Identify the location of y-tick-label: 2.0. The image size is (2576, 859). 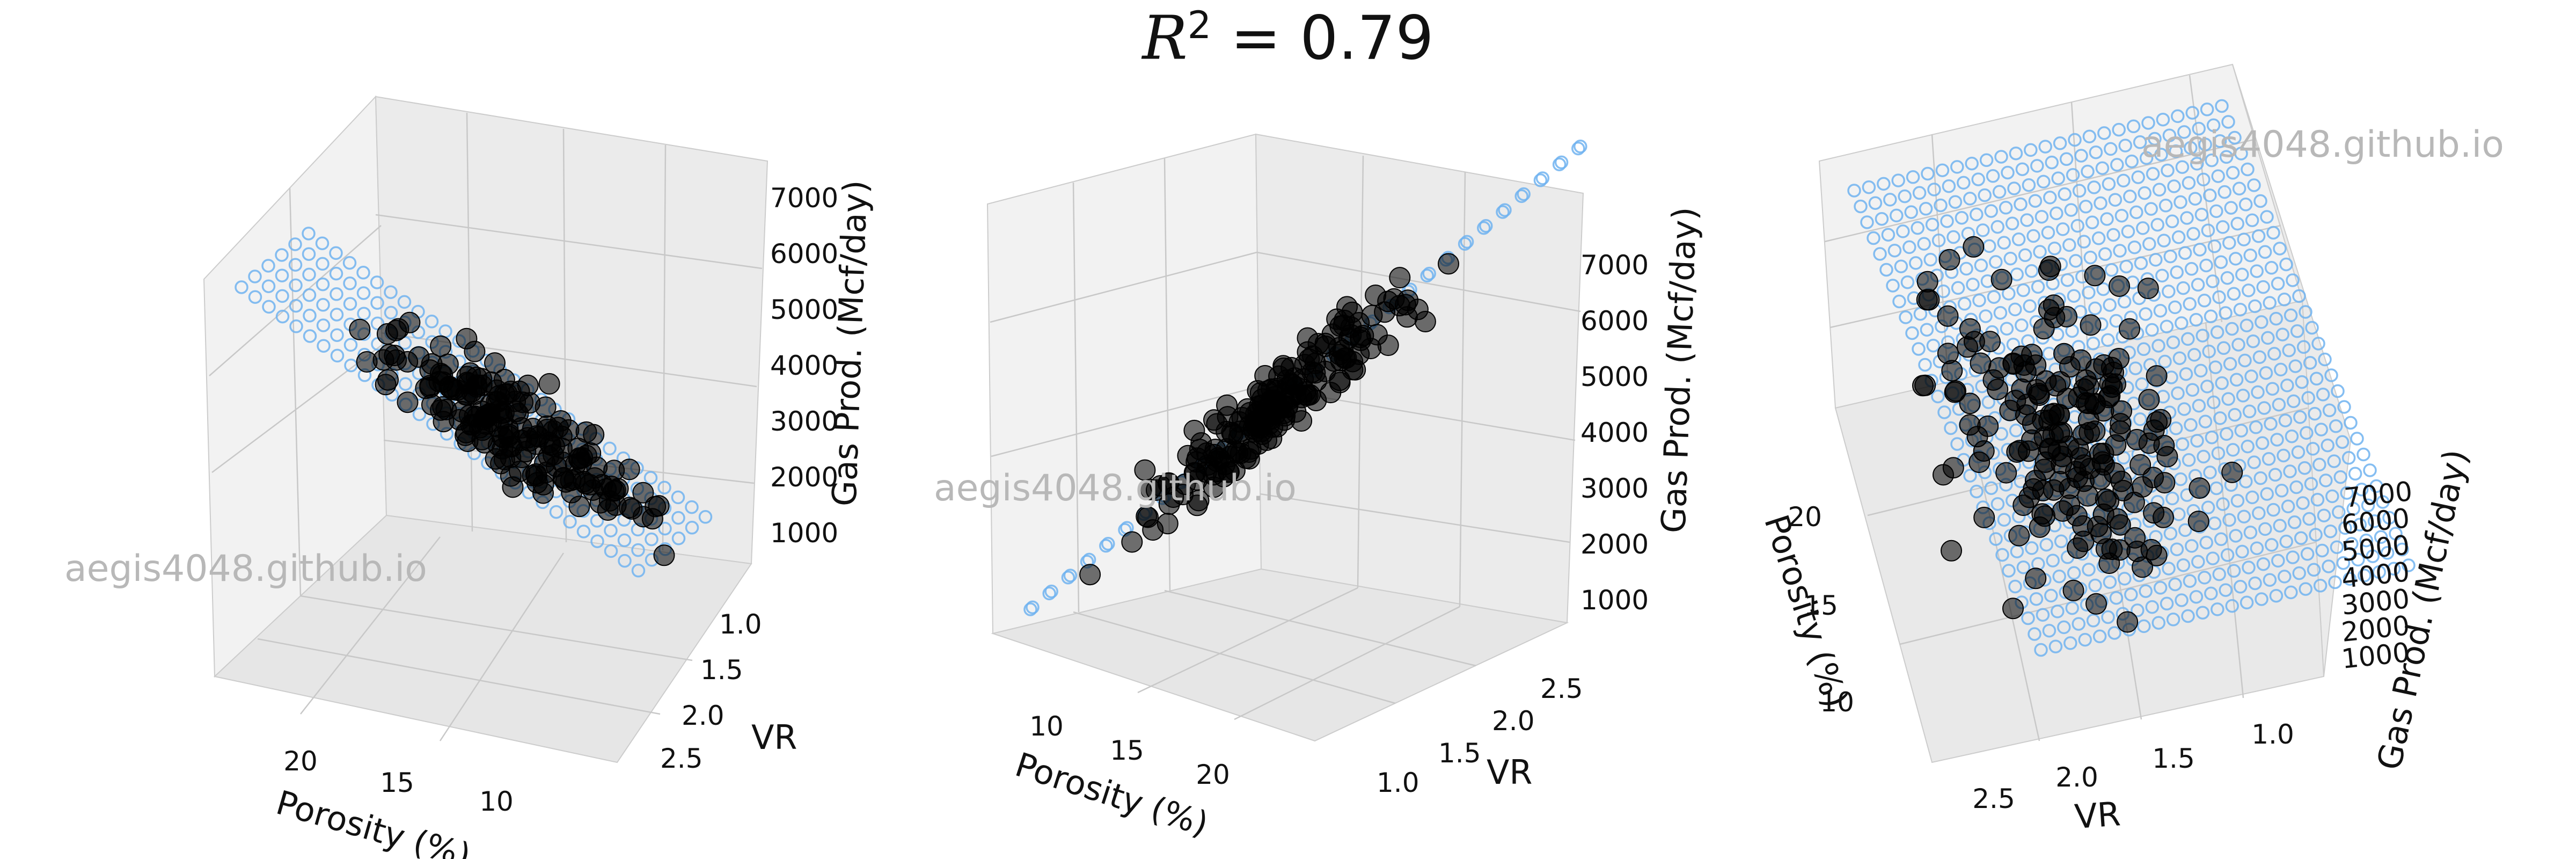
(1513, 721).